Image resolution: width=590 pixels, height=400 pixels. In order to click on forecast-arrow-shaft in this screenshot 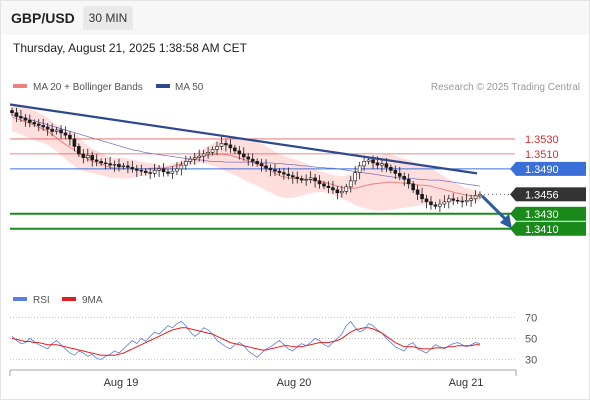, I will do `click(495, 208)`.